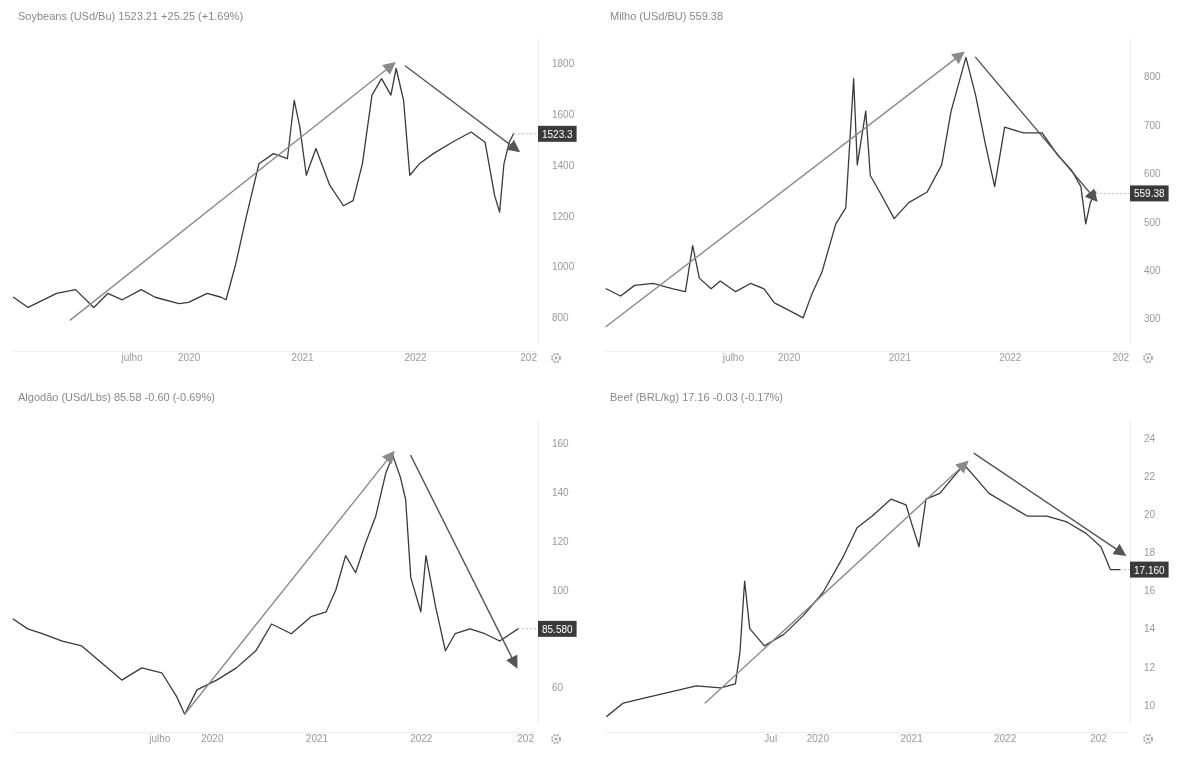  I want to click on y-tick-label: 140, so click(561, 492).